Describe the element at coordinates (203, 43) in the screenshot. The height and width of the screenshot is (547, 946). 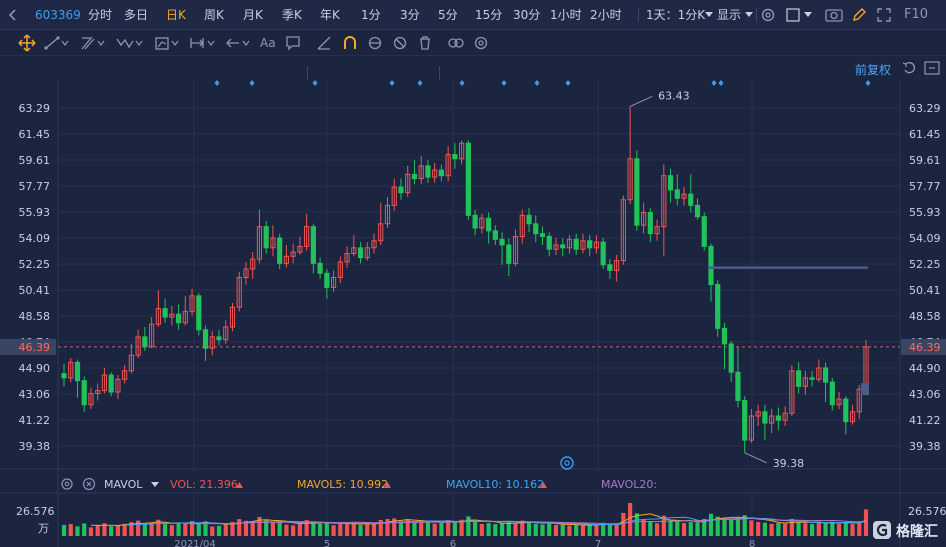
I see `range-tool-icon` at that location.